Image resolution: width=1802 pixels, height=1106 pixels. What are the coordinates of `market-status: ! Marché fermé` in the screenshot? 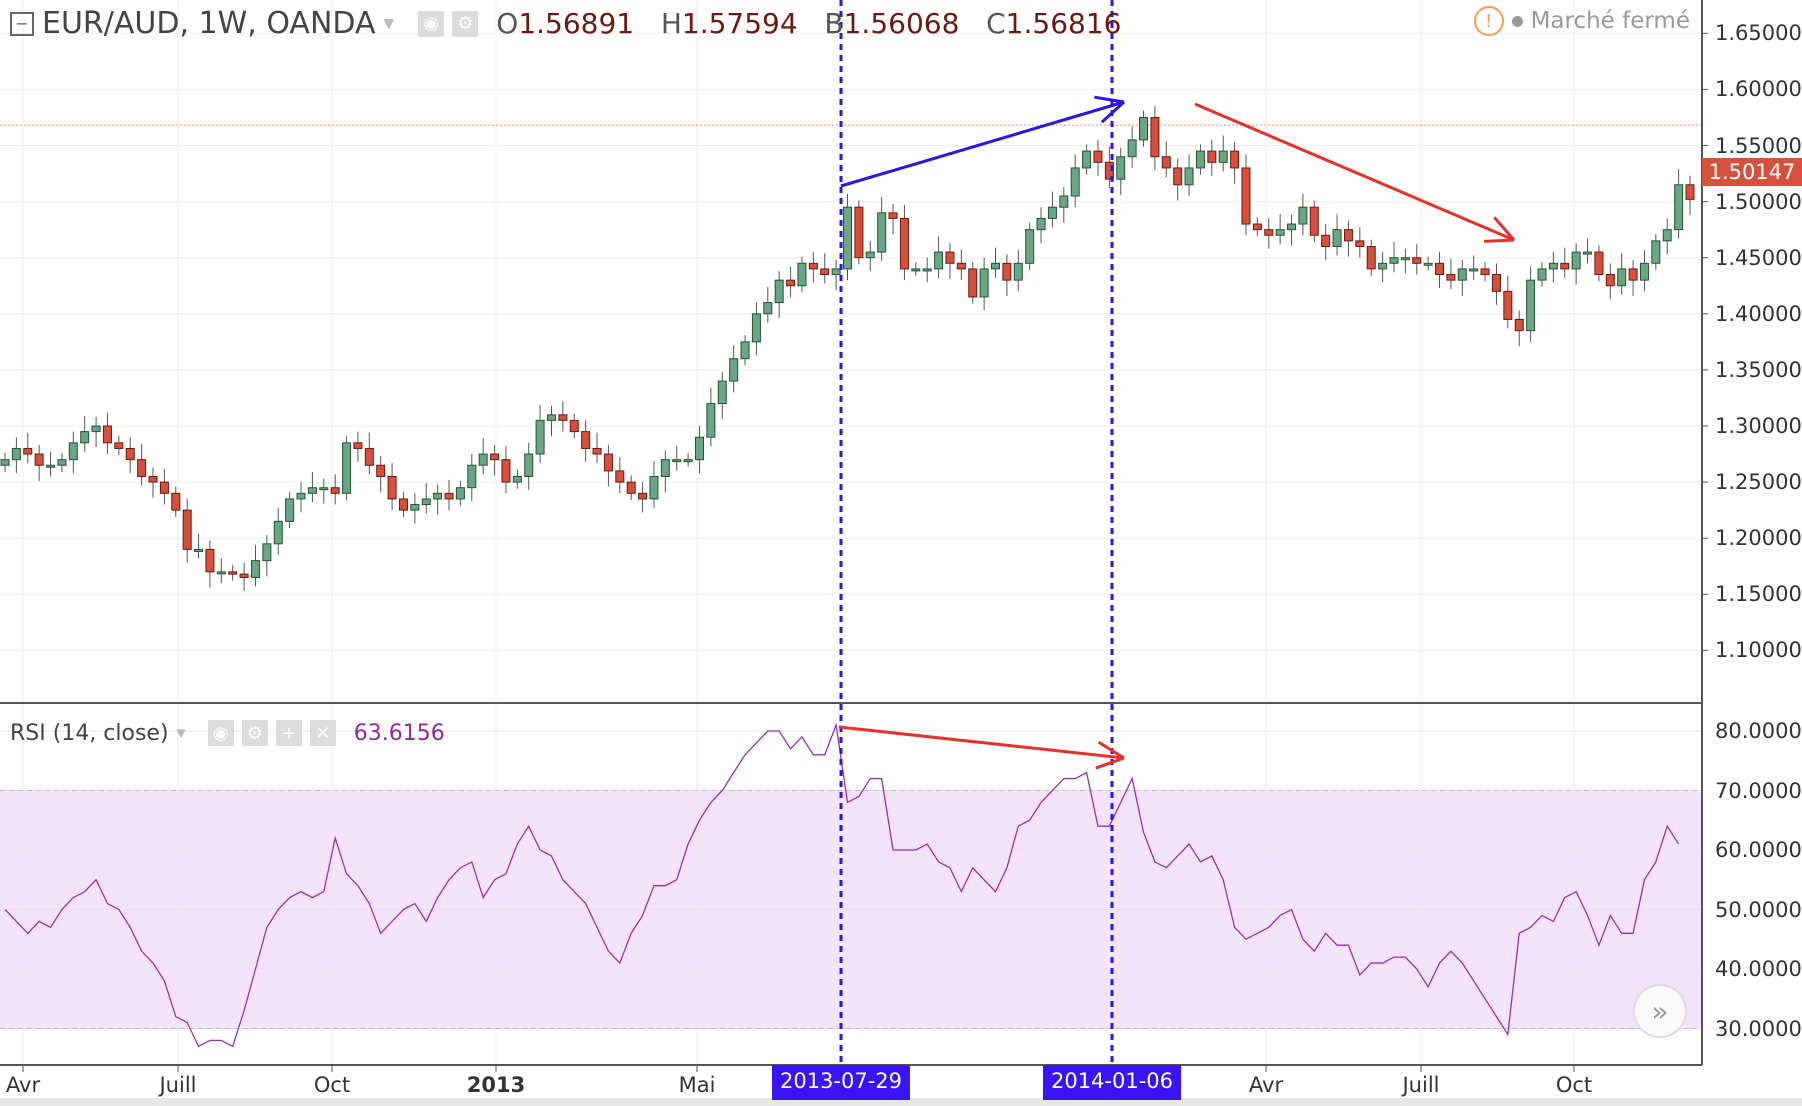 It's located at (1581, 21).